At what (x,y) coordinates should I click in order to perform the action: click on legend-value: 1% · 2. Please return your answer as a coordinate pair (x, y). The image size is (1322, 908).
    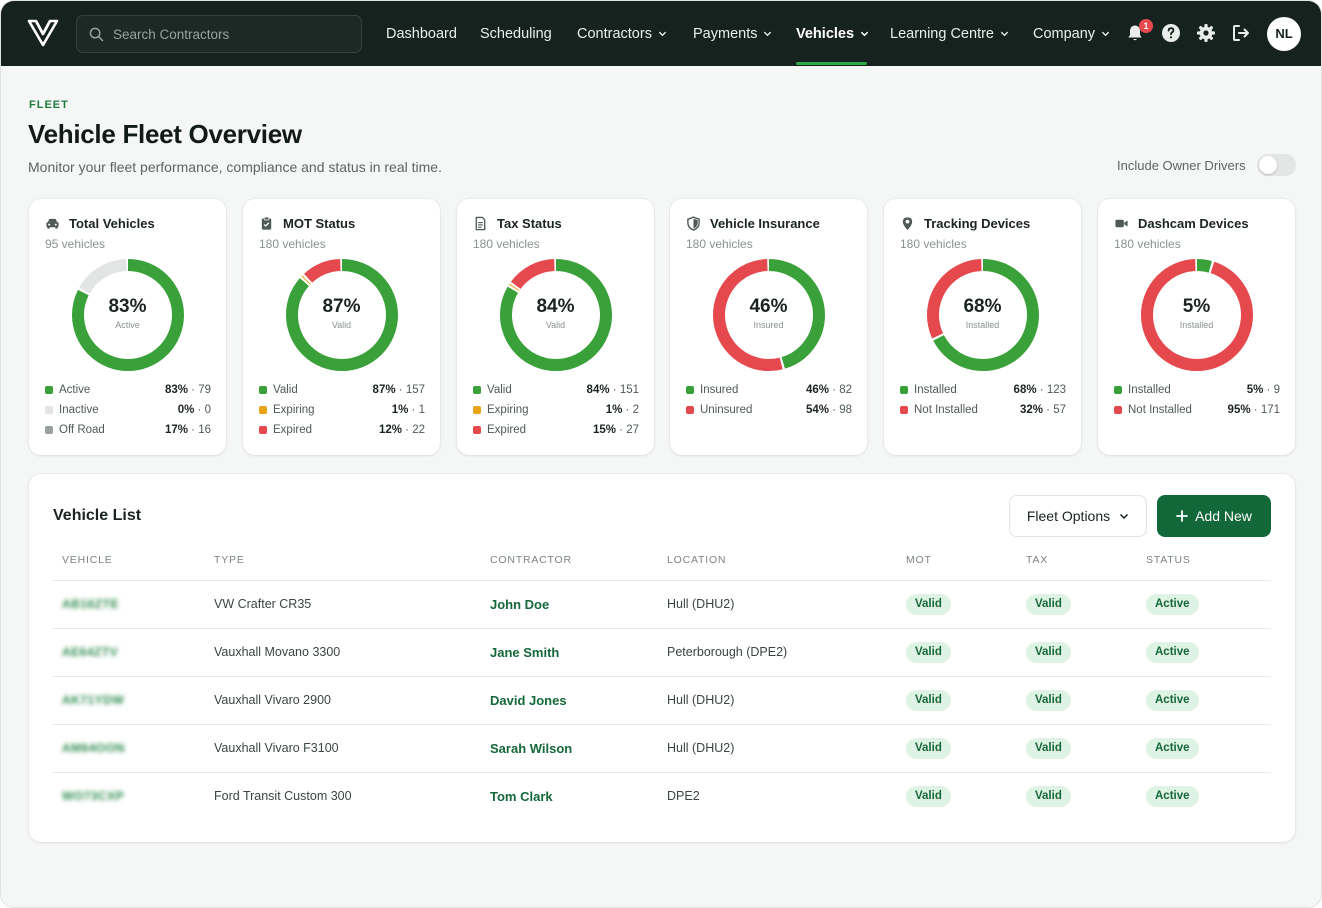
    Looking at the image, I should click on (622, 410).